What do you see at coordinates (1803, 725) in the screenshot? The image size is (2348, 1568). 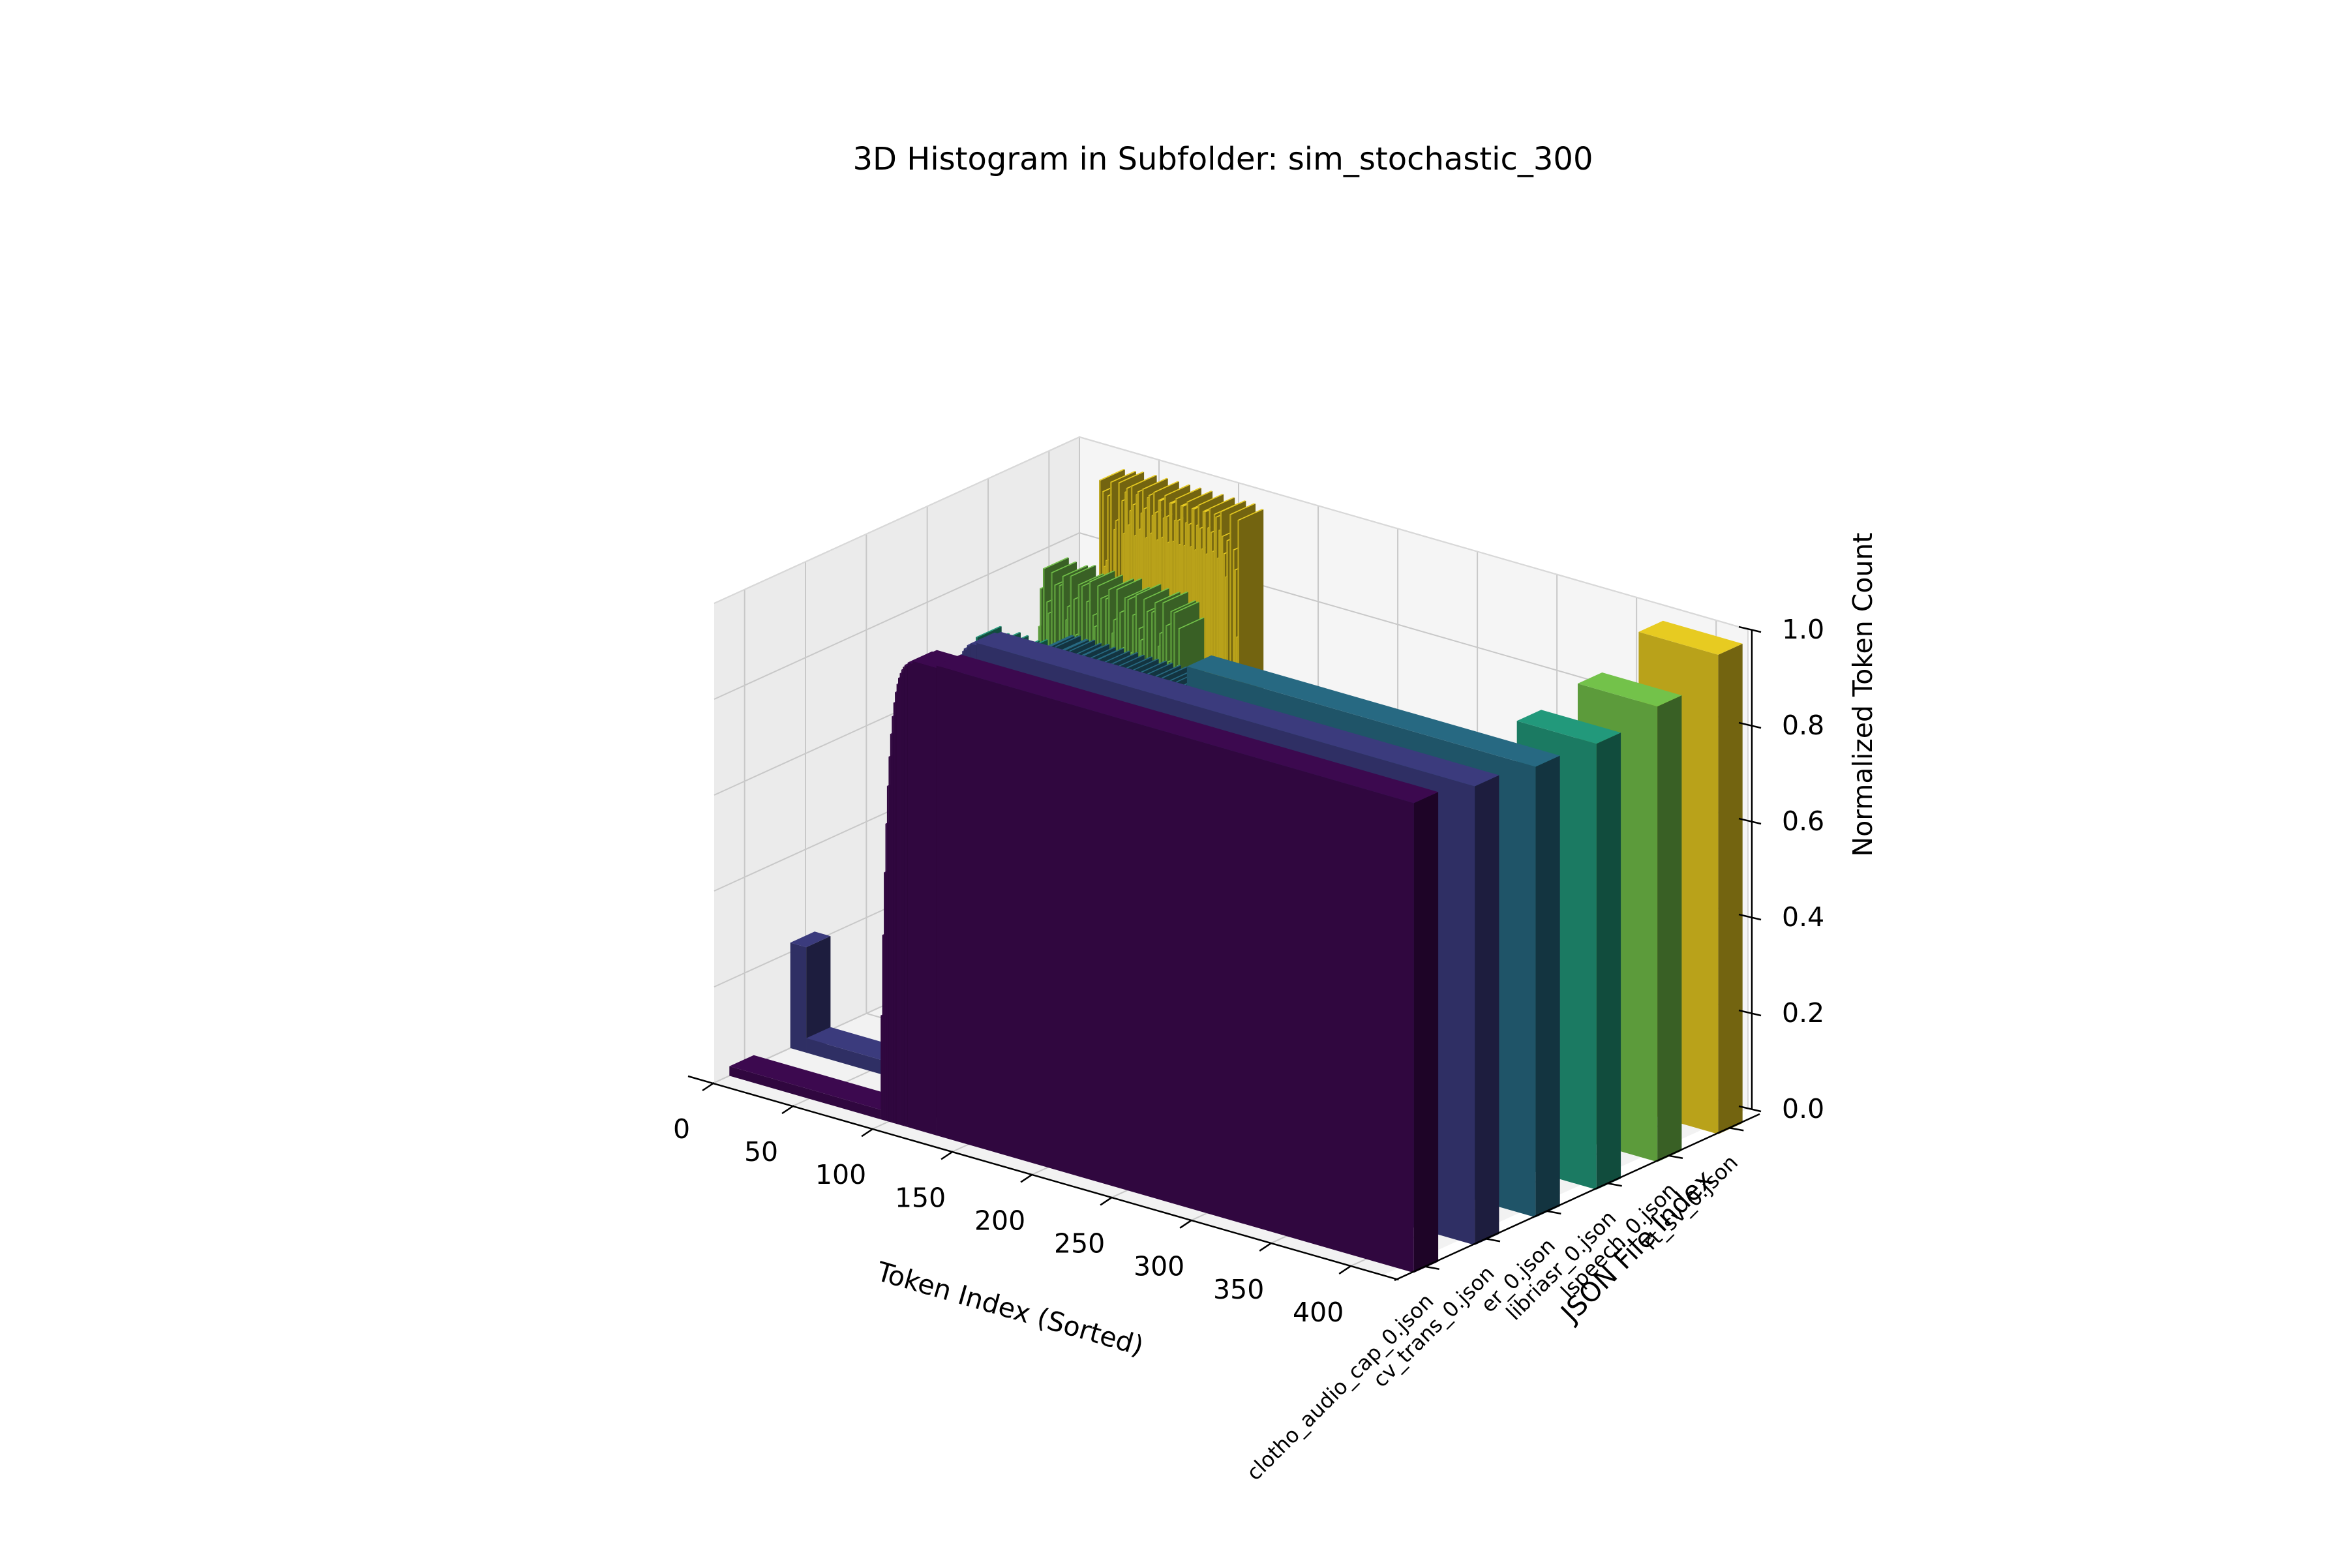 I see `z-tick-label: 0.8` at bounding box center [1803, 725].